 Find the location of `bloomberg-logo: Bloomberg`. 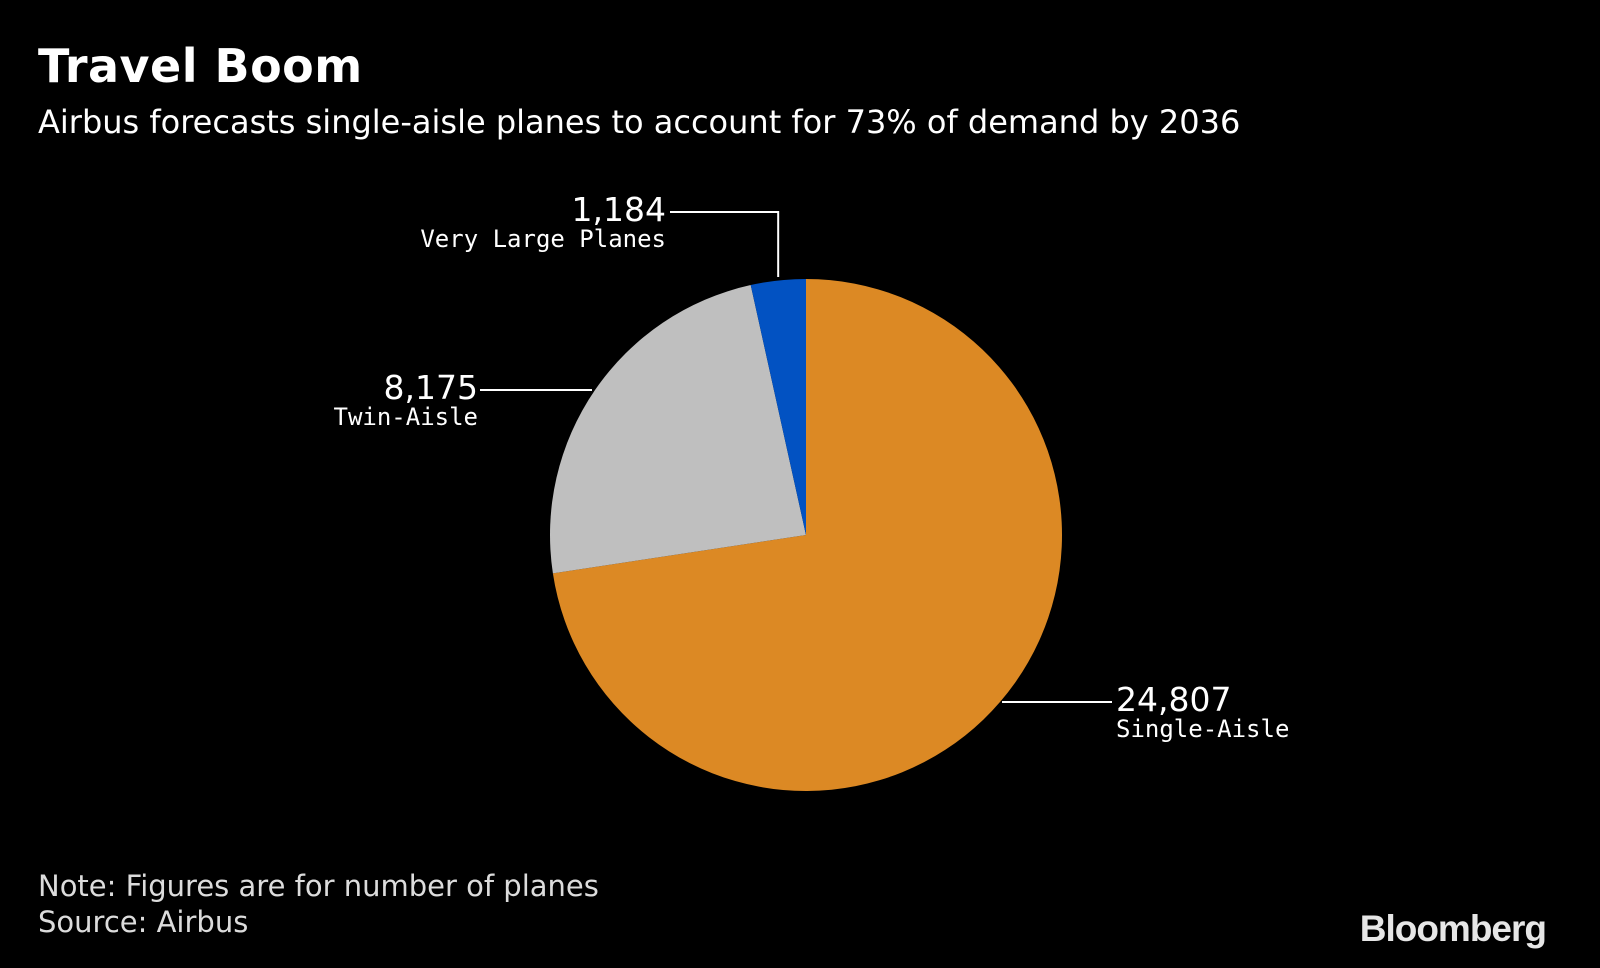

bloomberg-logo: Bloomberg is located at coordinates (1453, 928).